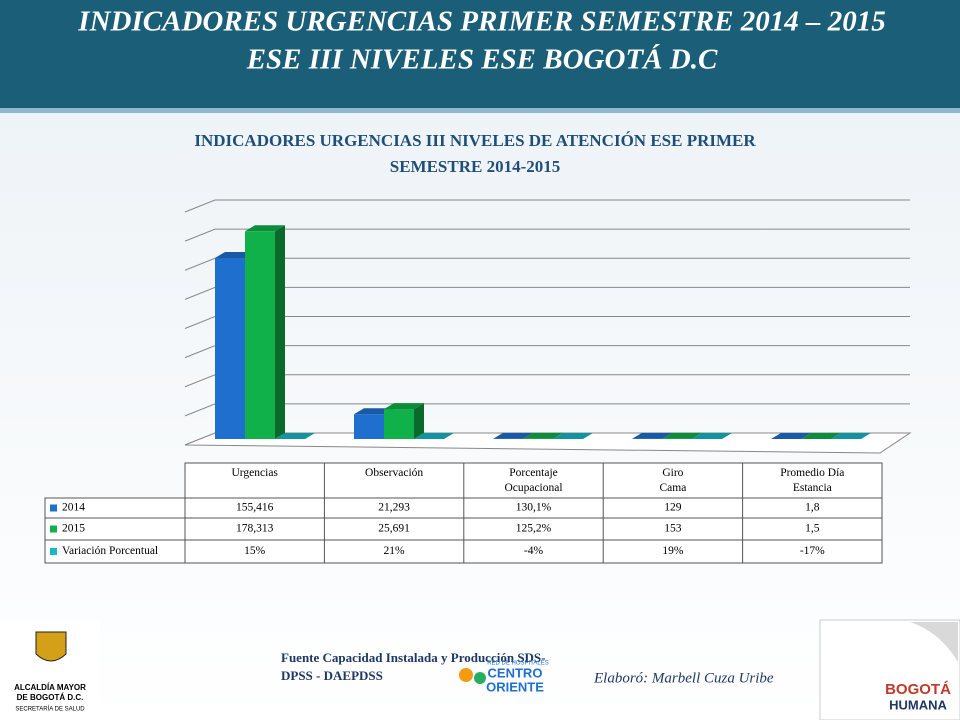 The width and height of the screenshot is (960, 720). What do you see at coordinates (518, 664) in the screenshot?
I see `logo-text: RED DE HOSPITALES` at bounding box center [518, 664].